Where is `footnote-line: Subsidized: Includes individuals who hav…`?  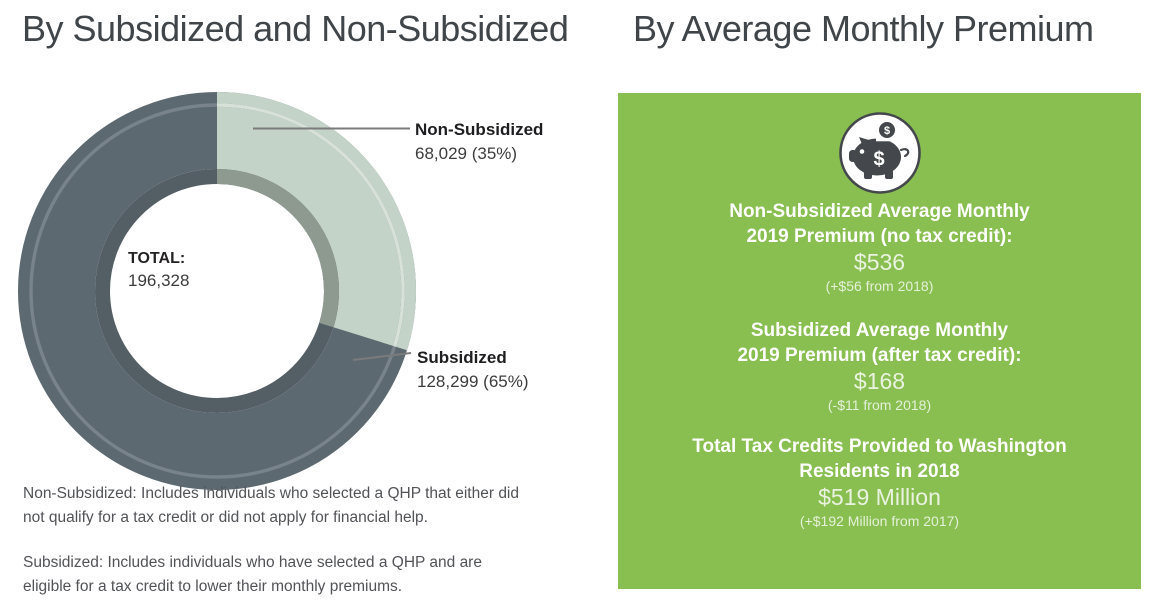
footnote-line: Subsidized: Includes individuals who hav… is located at coordinates (252, 562).